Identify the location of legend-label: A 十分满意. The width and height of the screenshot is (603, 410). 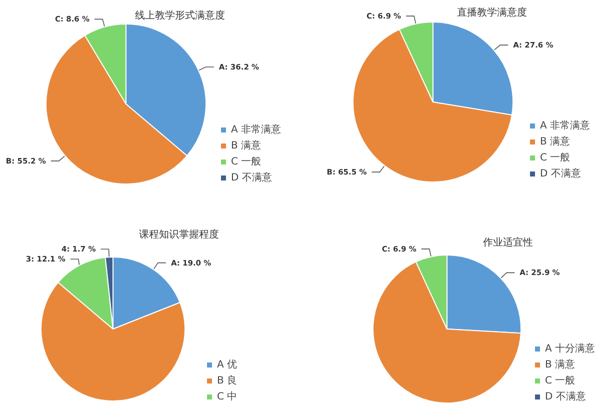
(570, 348).